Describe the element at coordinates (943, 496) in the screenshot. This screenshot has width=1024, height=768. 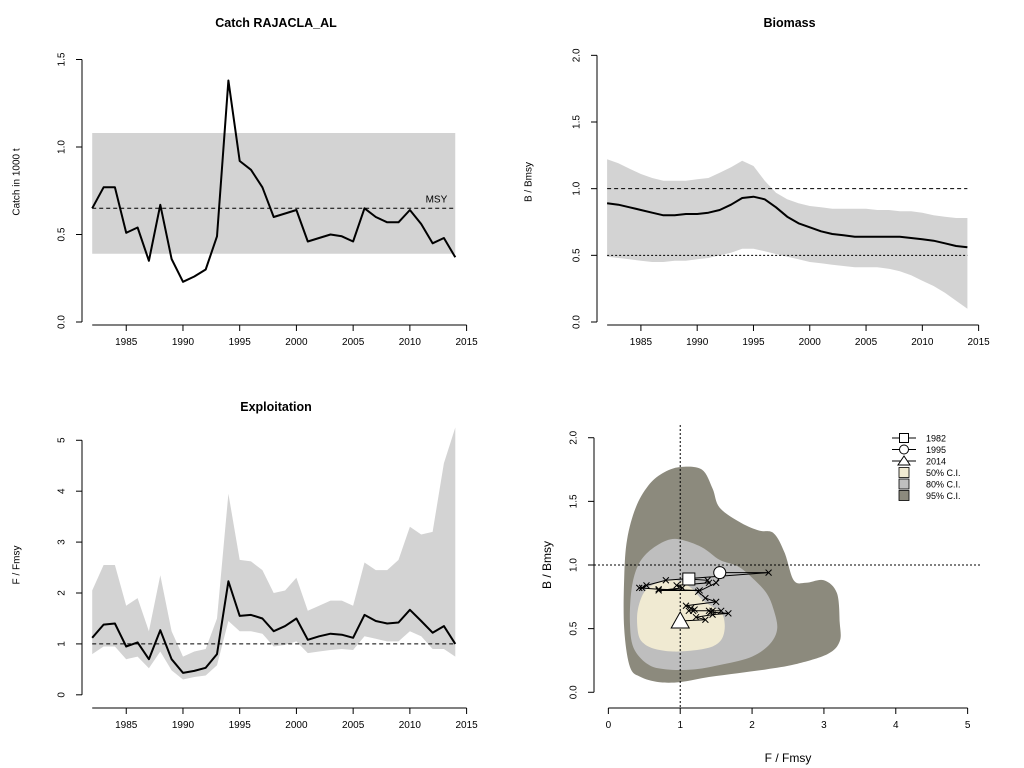
I see `legend-label: 95% C.I.` at that location.